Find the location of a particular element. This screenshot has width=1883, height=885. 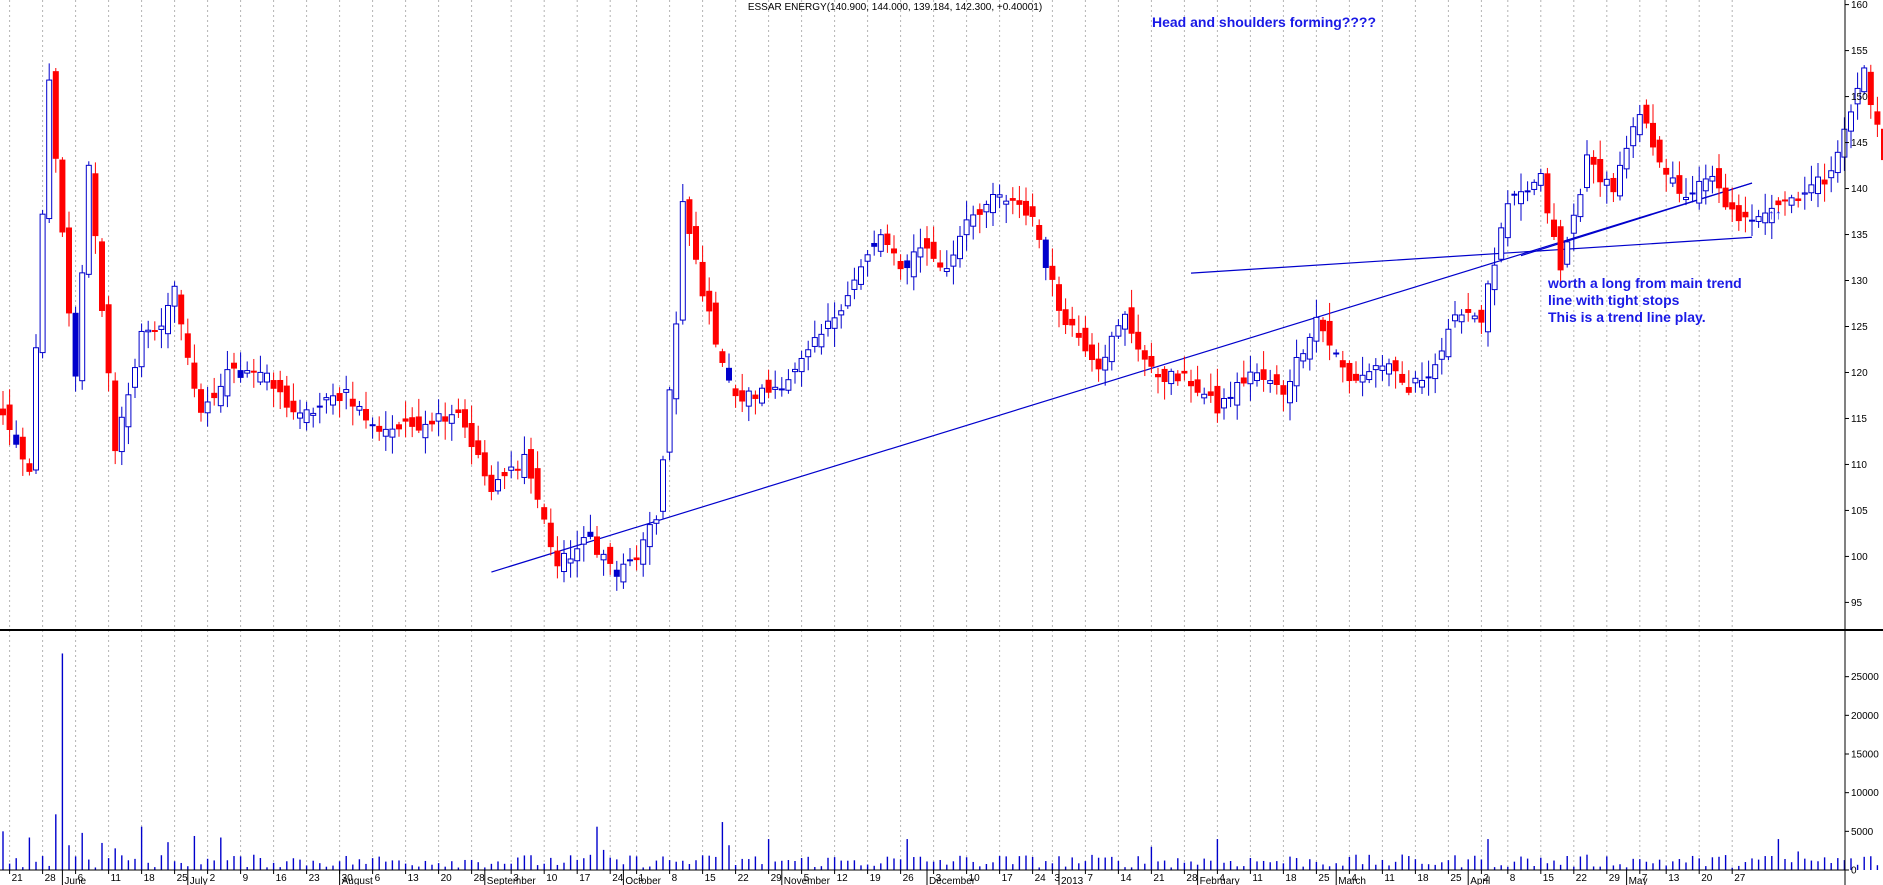

date-tick-label: 20 is located at coordinates (447, 878).